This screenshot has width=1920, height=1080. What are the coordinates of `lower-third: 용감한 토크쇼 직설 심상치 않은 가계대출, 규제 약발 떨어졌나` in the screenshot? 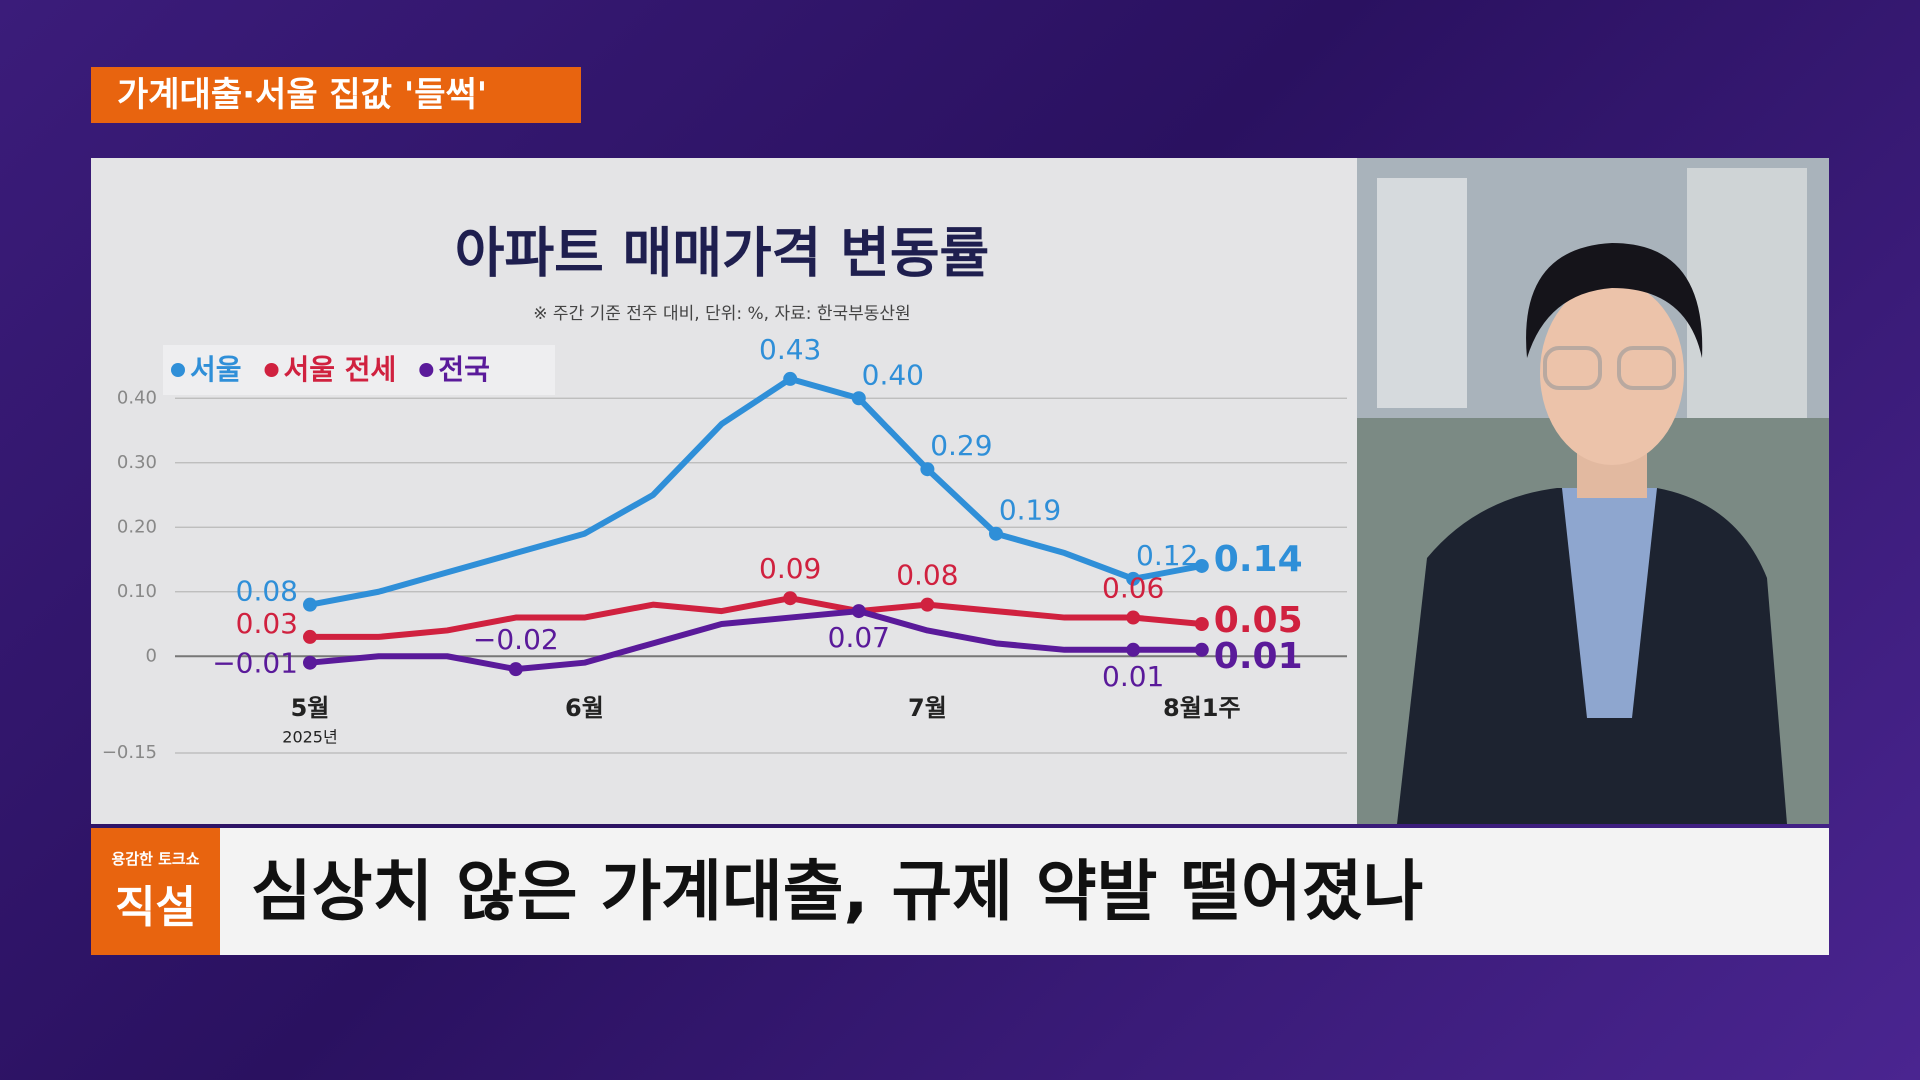 It's located at (960, 891).